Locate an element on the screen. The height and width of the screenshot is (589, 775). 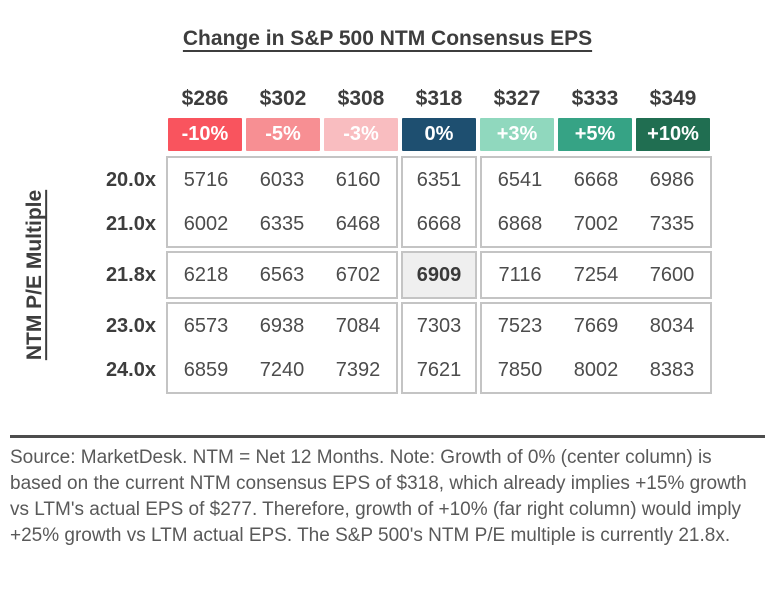
eps-header: $349 is located at coordinates (673, 98).